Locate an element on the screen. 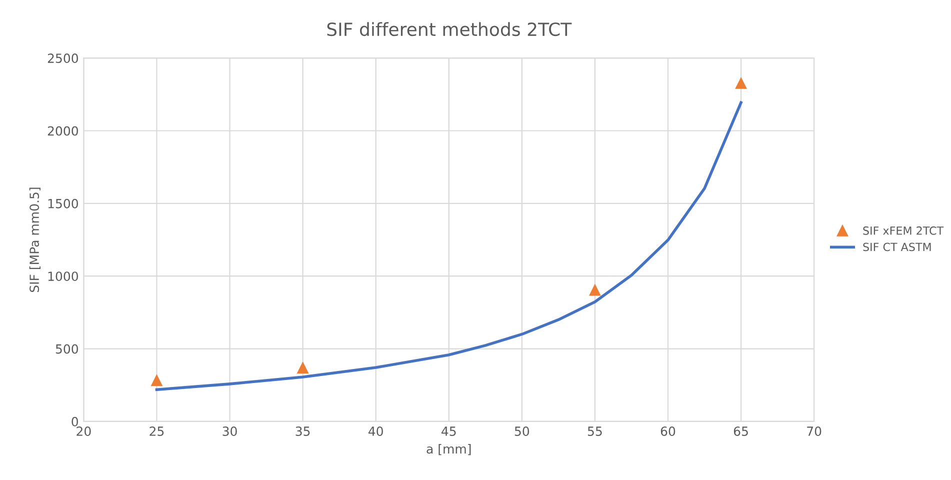  x-tick-label: 45 is located at coordinates (449, 431).